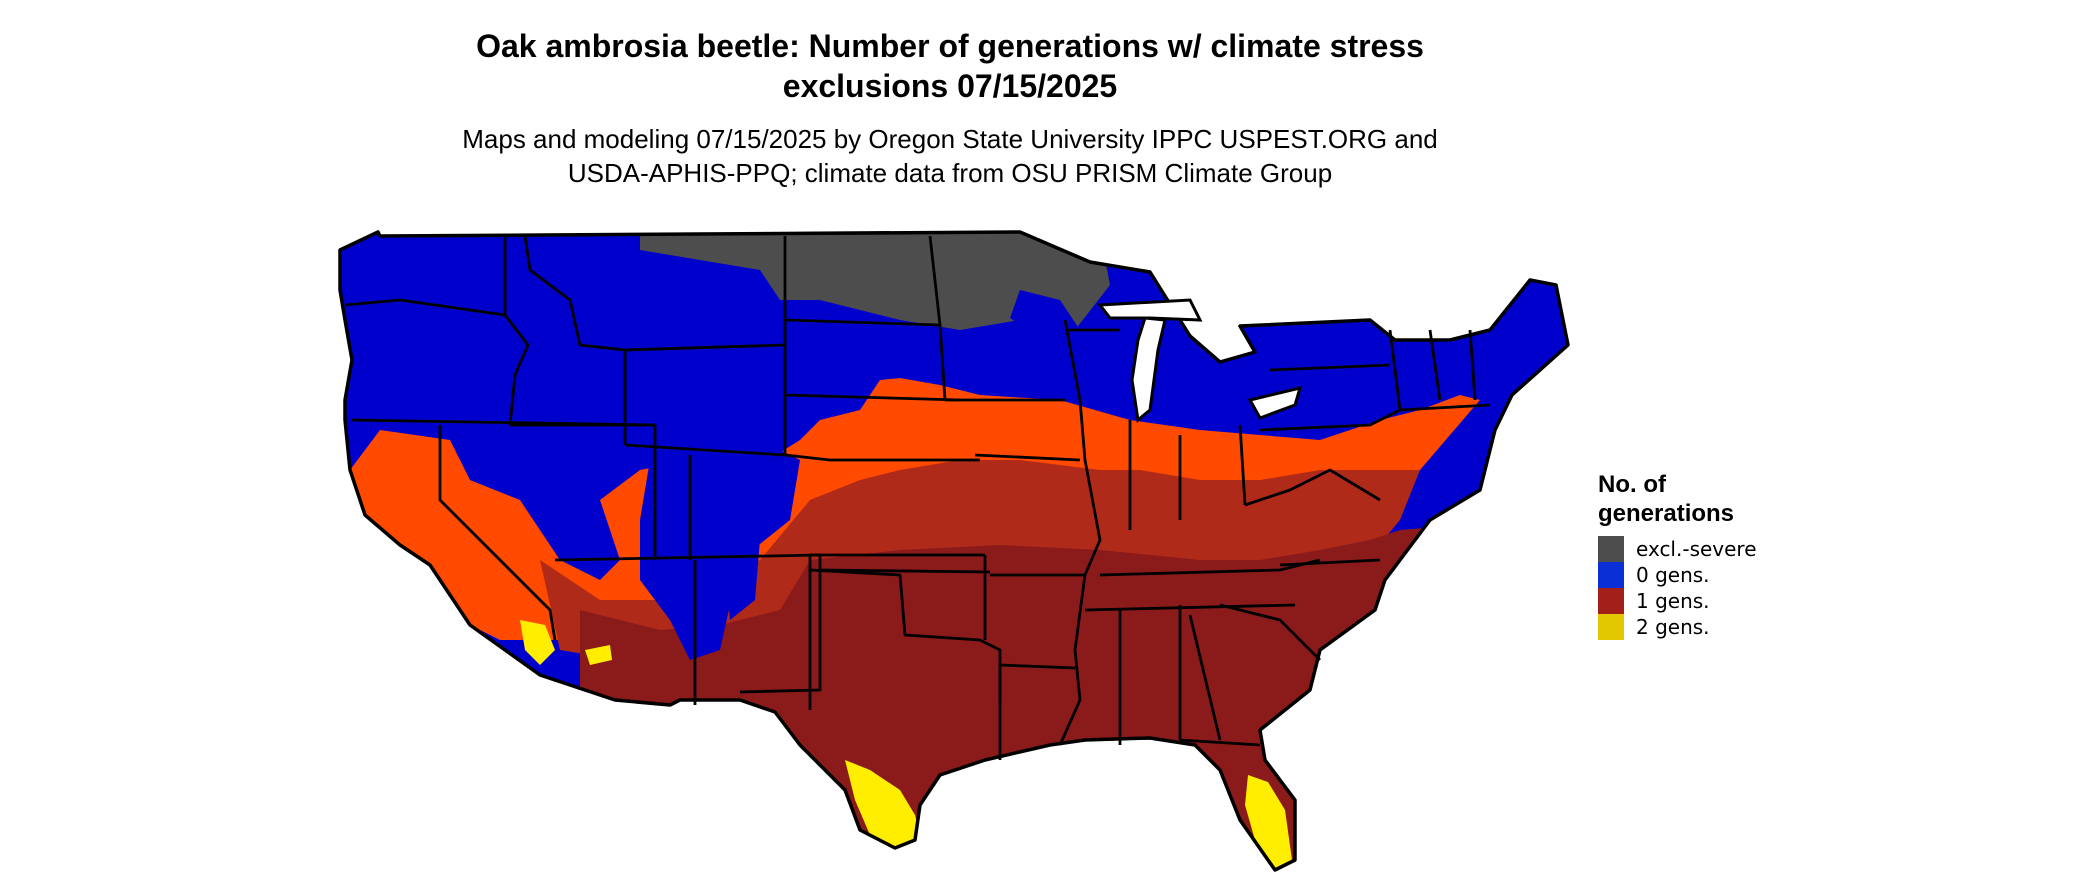  What do you see at coordinates (1673, 601) in the screenshot?
I see `legend-label-1-gens: 1 gens.` at bounding box center [1673, 601].